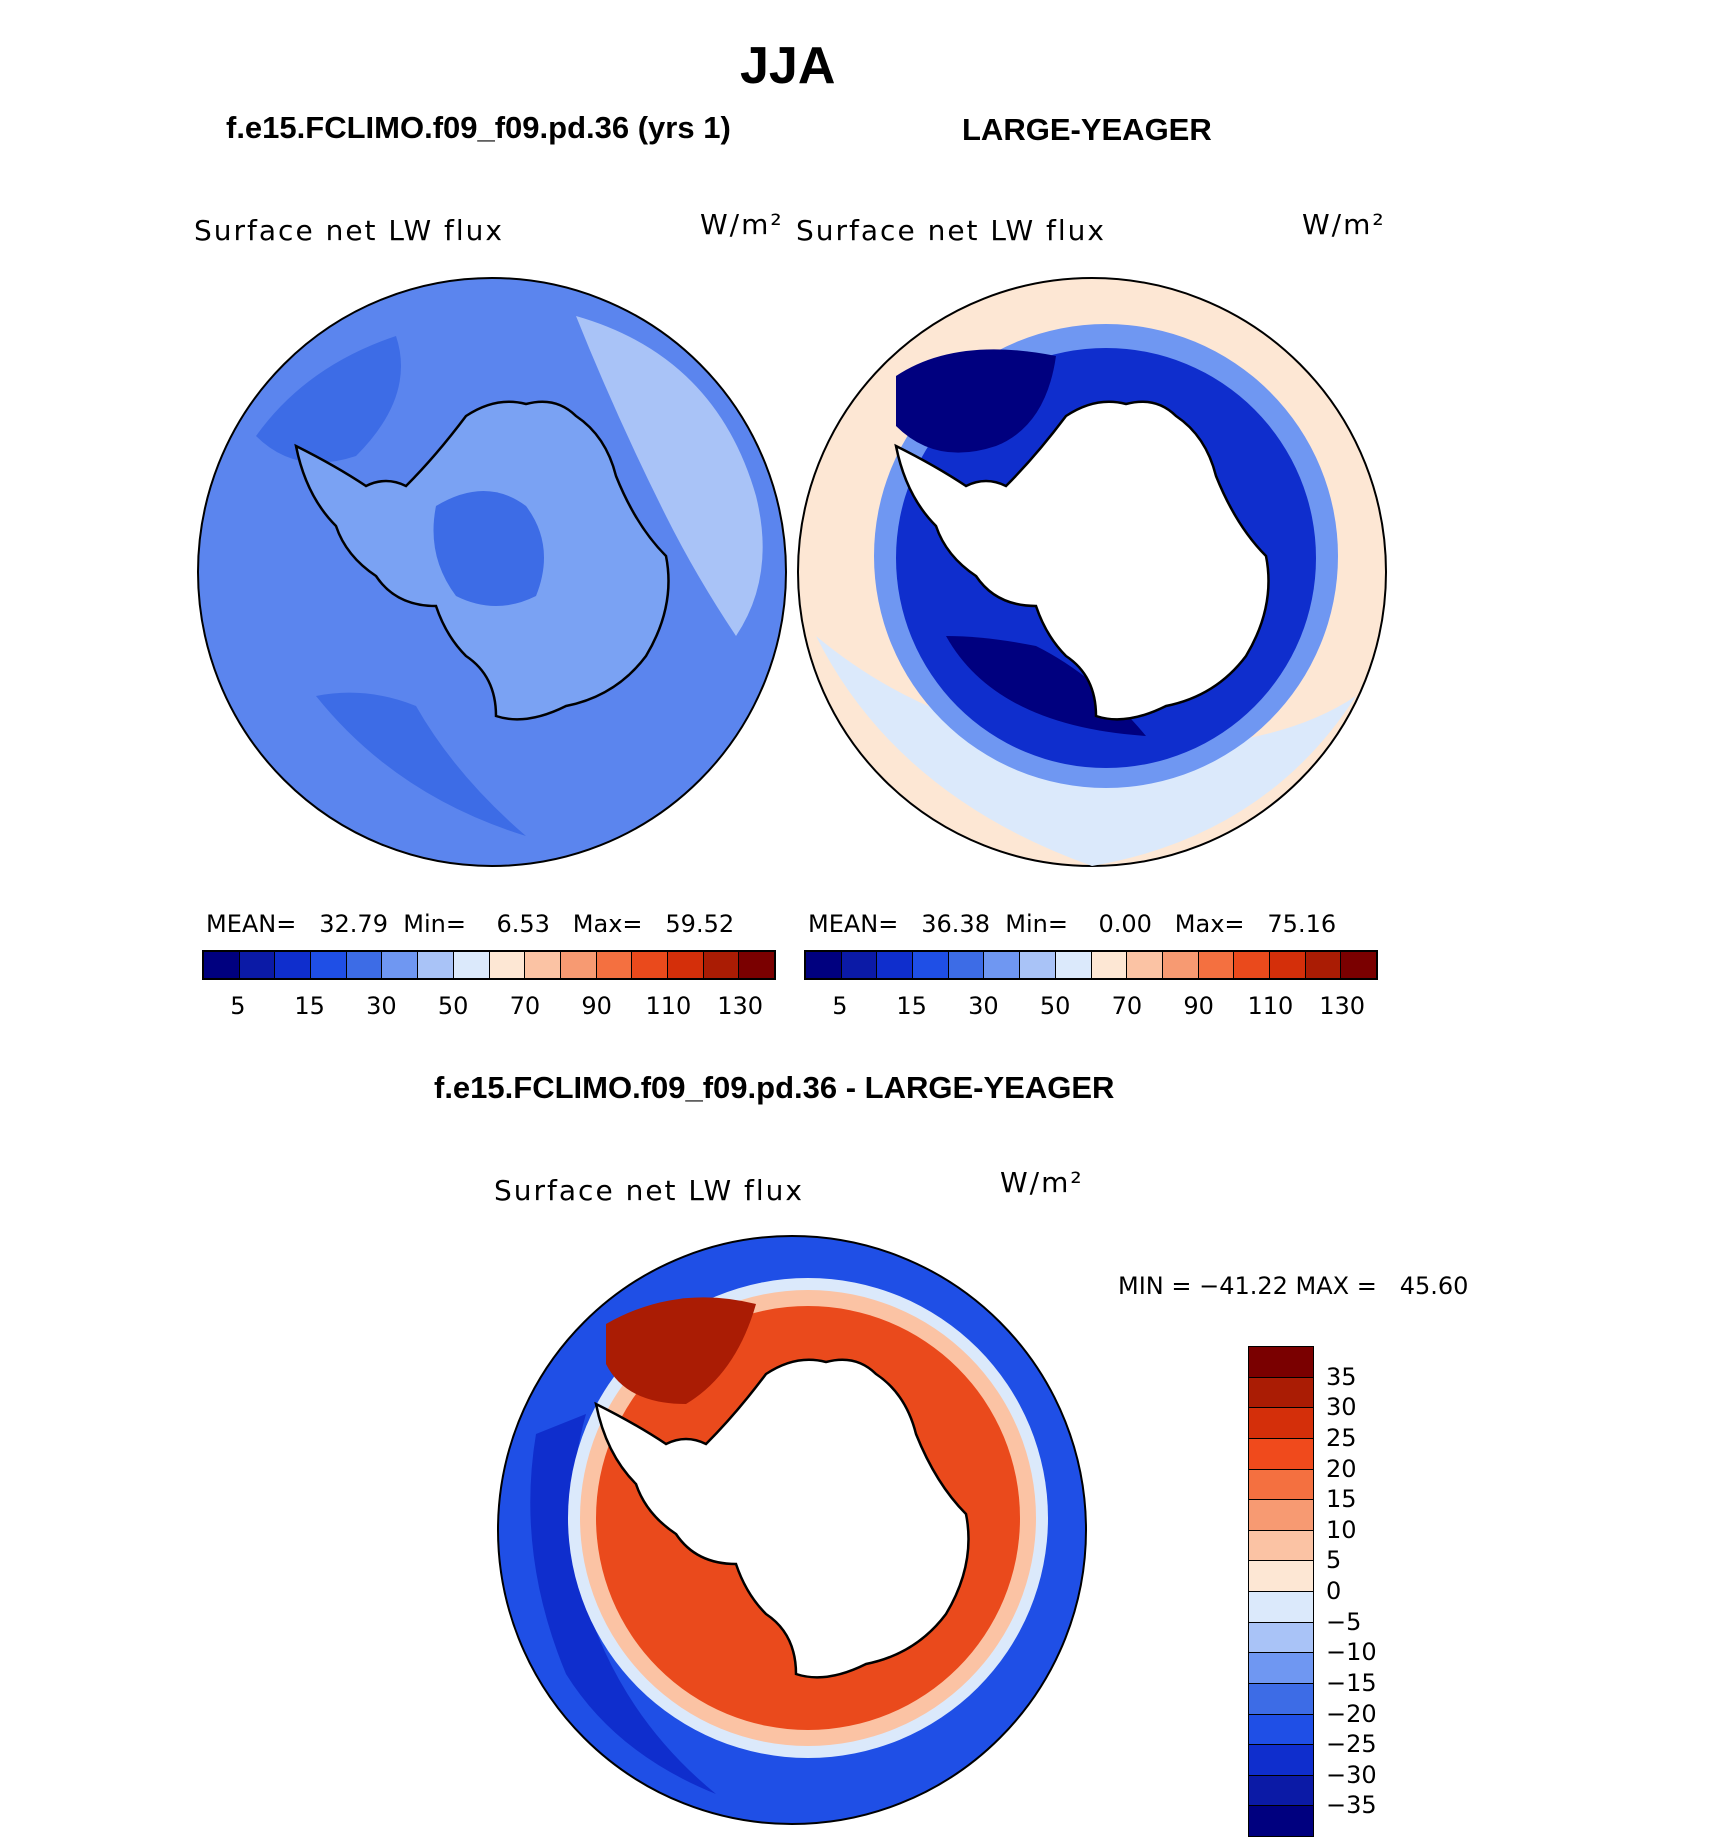 The width and height of the screenshot is (1710, 1840). I want to click on diff-colorbar-label: 0, so click(1334, 1591).